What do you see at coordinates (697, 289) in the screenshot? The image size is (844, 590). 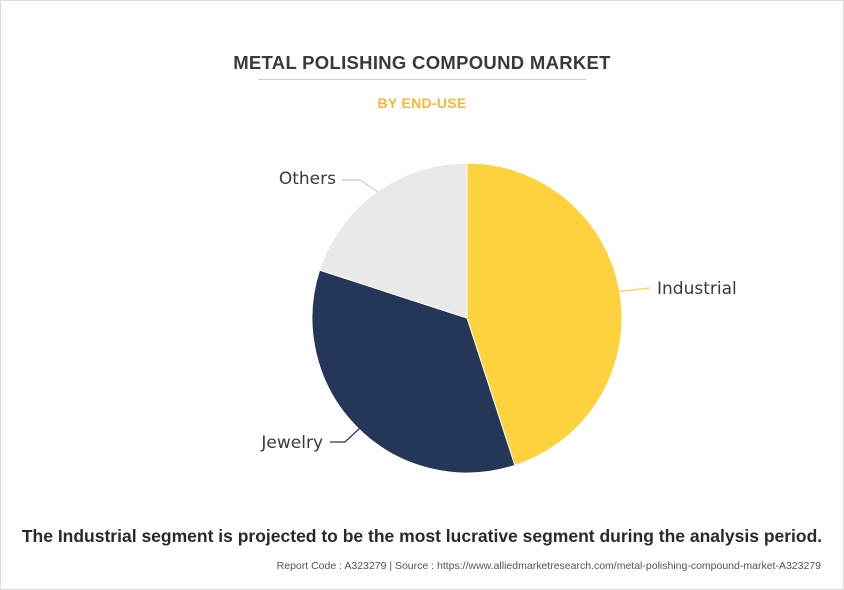 I see `slice-label-industrial: Industrial` at bounding box center [697, 289].